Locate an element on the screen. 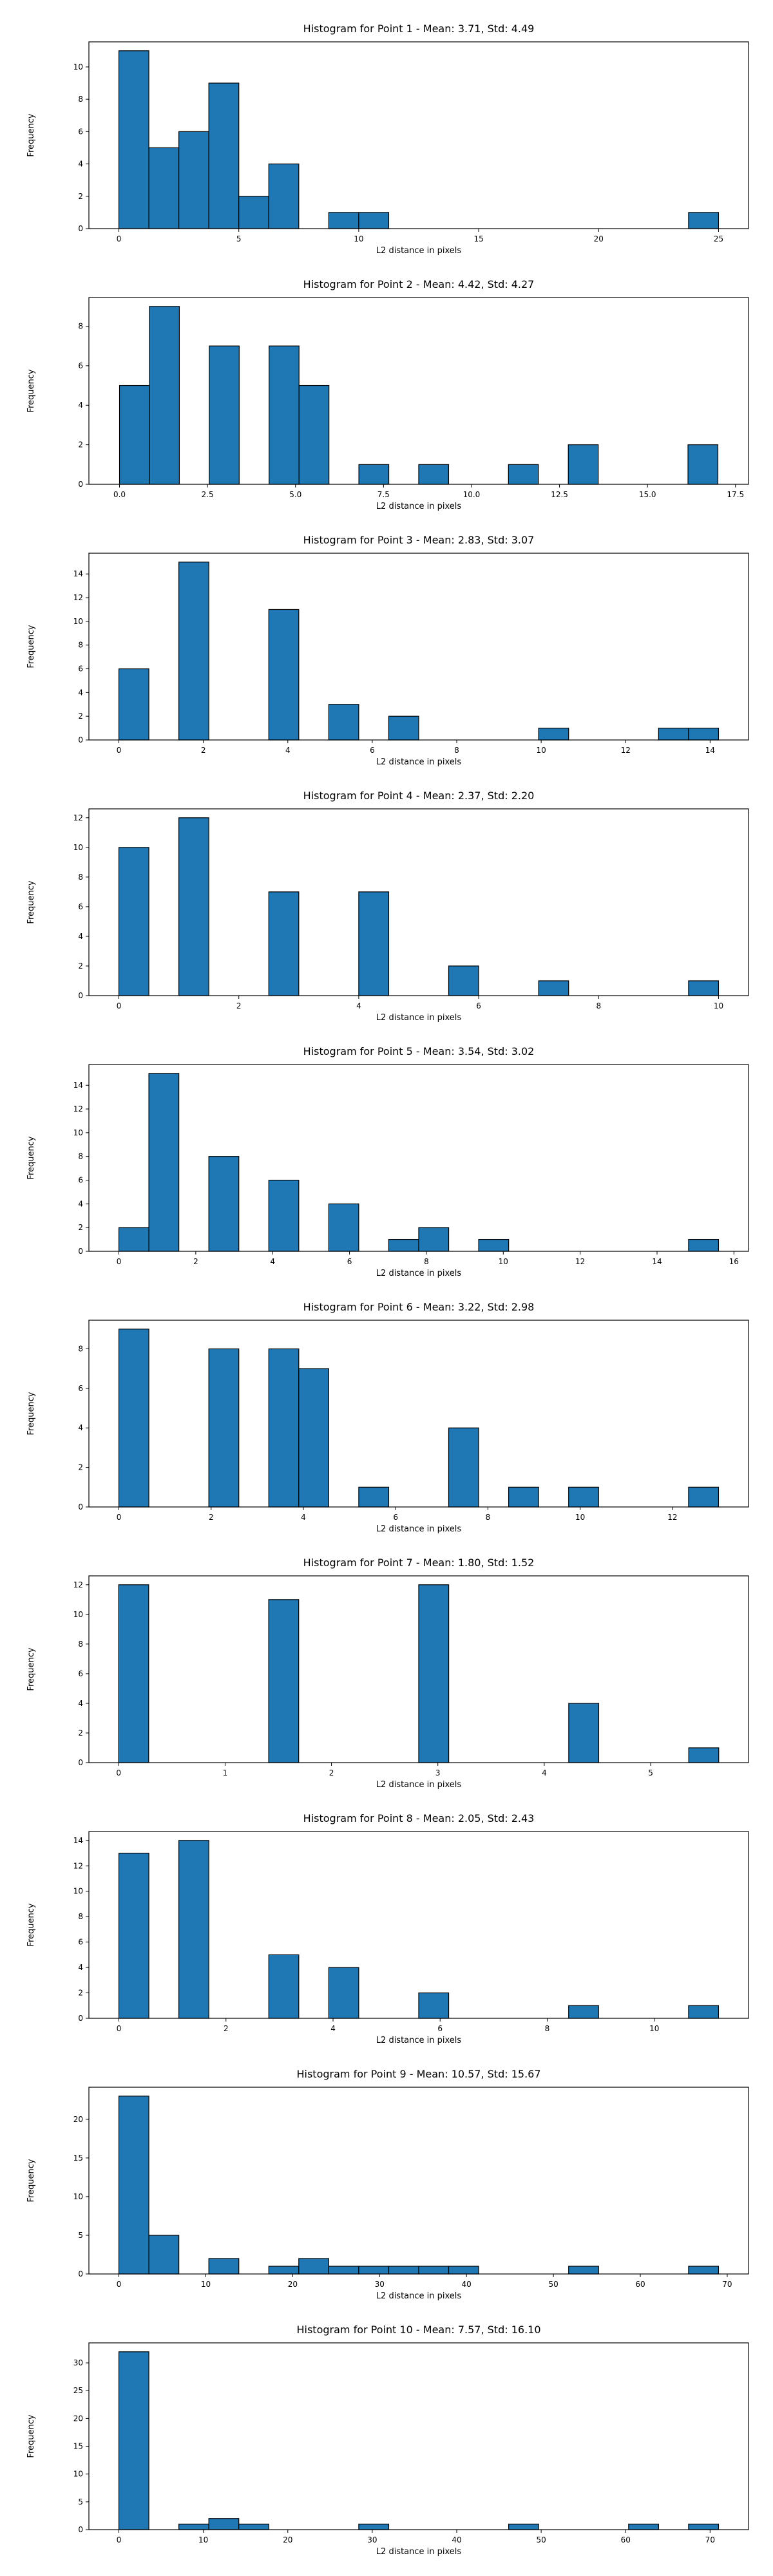  x-tick-label: 5.0 is located at coordinates (295, 495).